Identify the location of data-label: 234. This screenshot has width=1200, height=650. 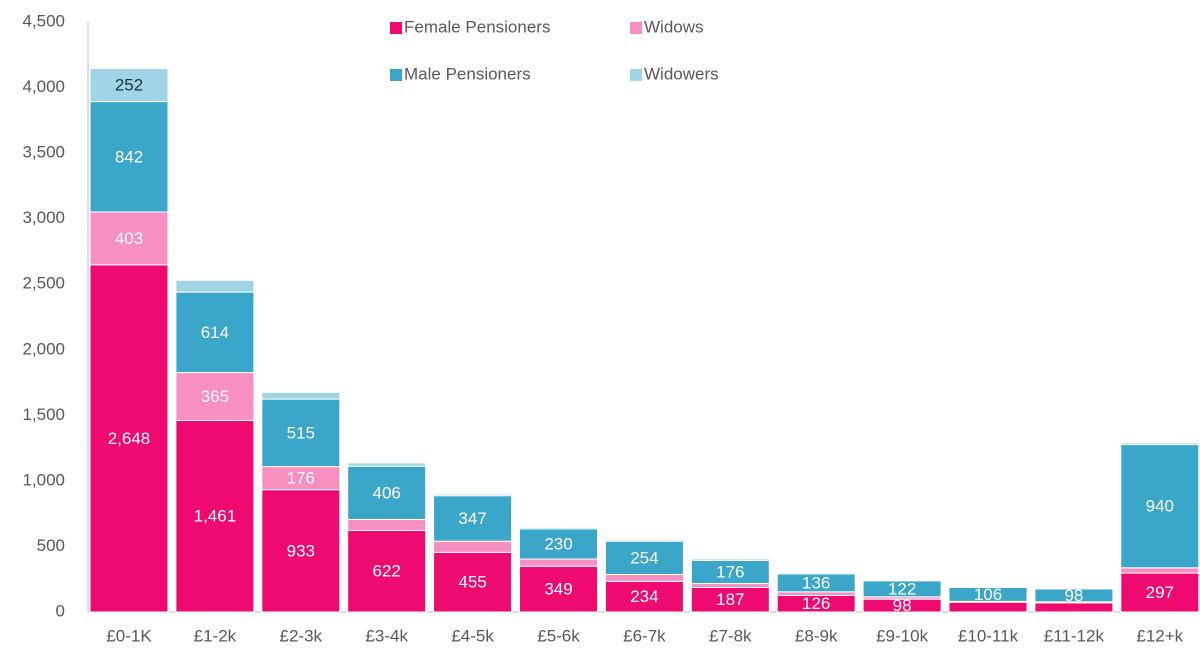
(644, 596).